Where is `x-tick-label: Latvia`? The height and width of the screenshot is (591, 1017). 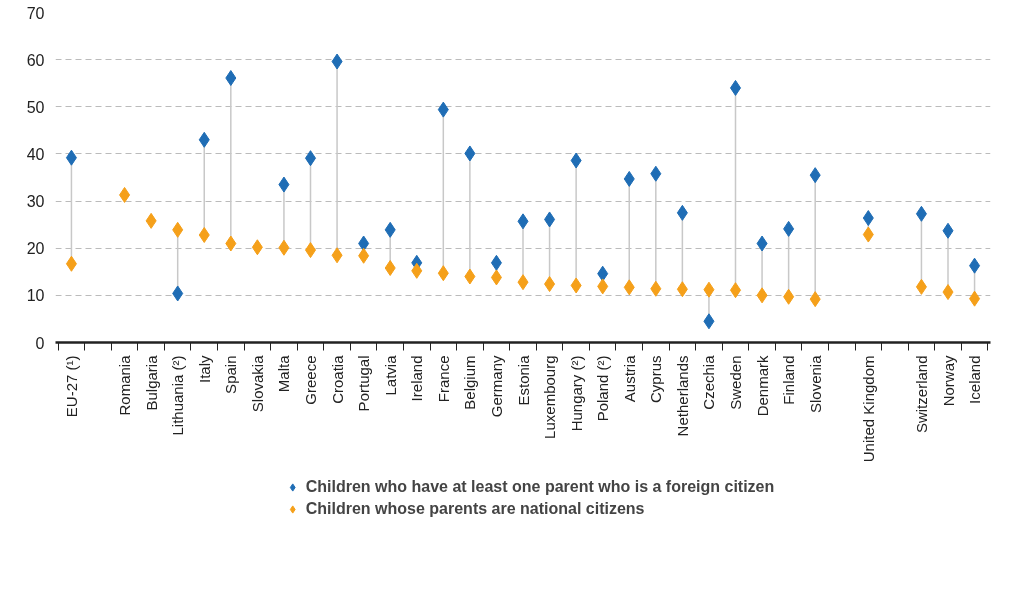
x-tick-label: Latvia is located at coordinates (390, 375).